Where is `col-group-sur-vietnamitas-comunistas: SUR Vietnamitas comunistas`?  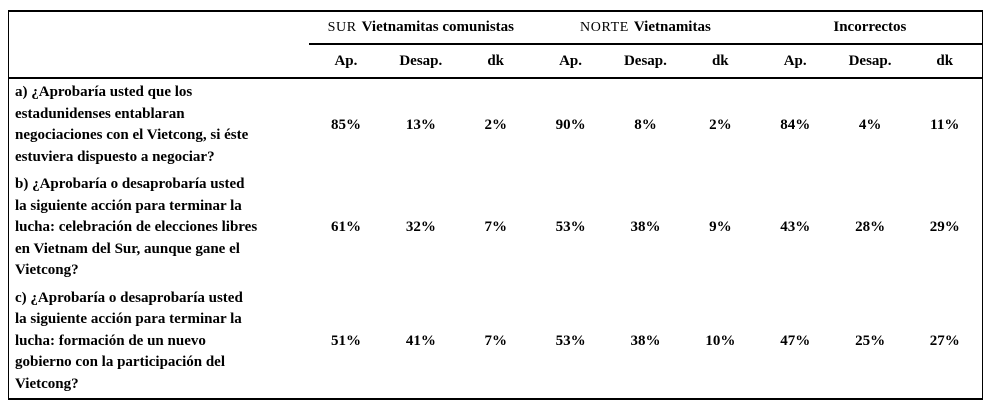
col-group-sur-vietnamitas-comunistas: SUR Vietnamitas comunistas is located at coordinates (421, 28).